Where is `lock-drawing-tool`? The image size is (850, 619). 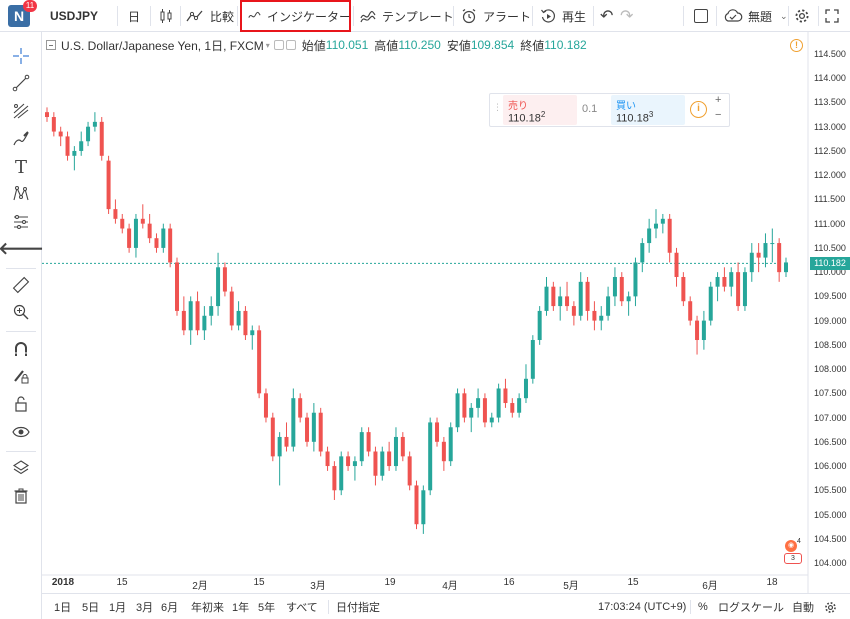
lock-drawing-tool is located at coordinates (21, 376).